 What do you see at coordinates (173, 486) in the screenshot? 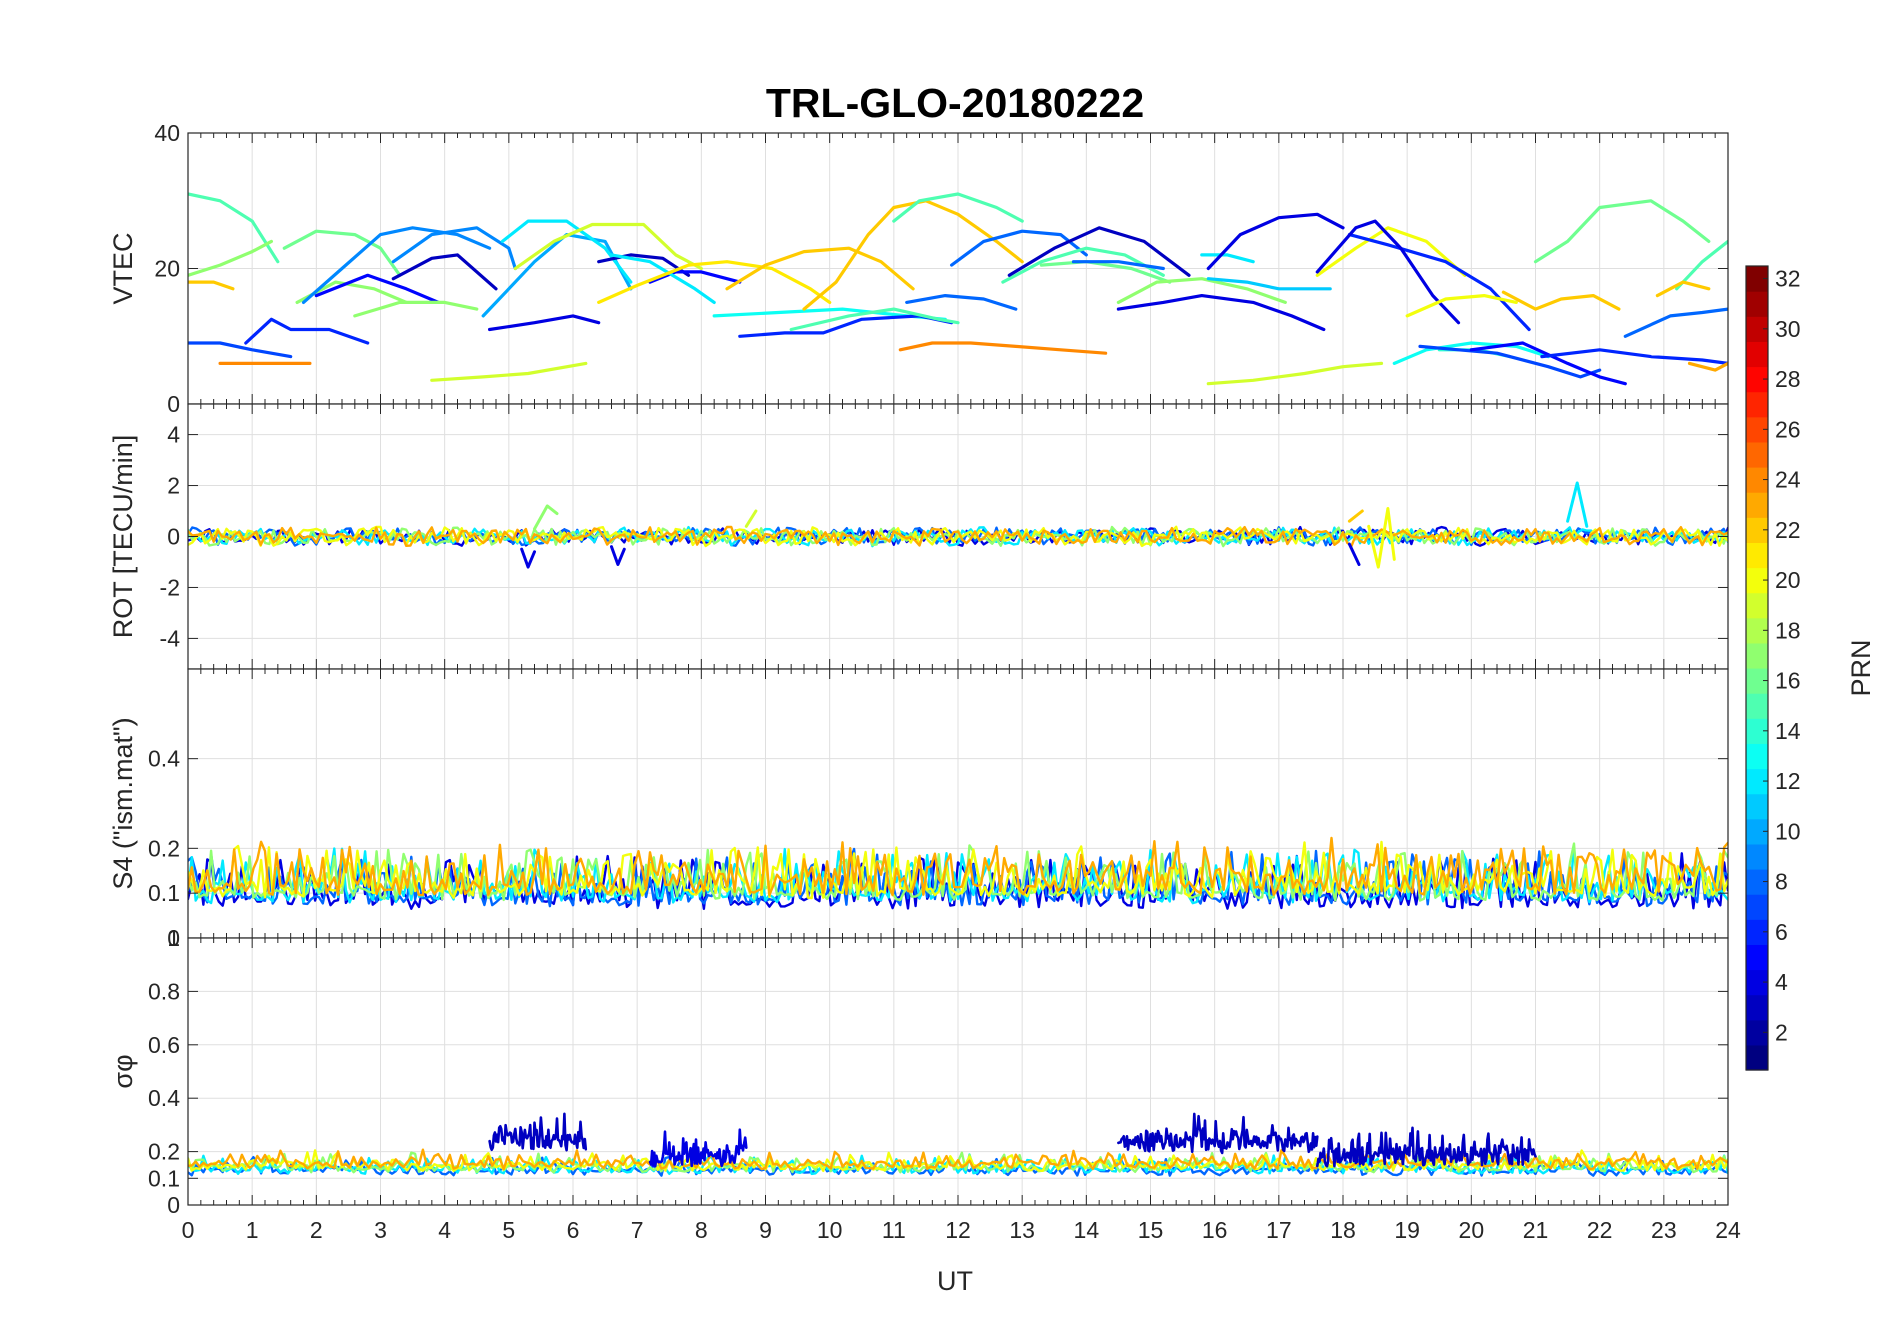
I see `y-tick-label: 2` at bounding box center [173, 486].